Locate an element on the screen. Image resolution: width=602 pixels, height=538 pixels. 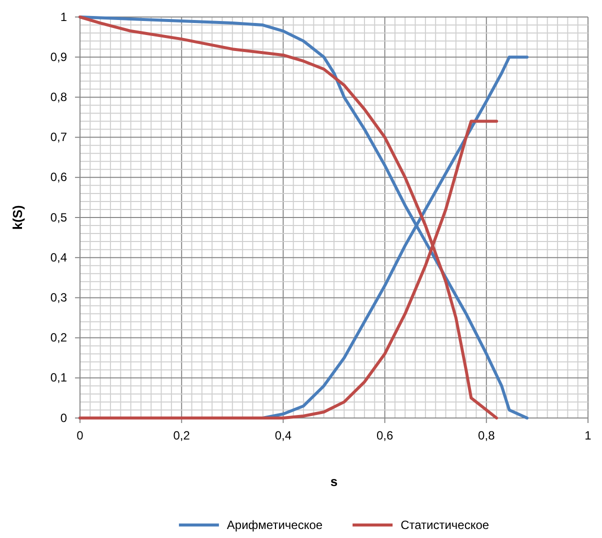
y-tick-label: 0,1 is located at coordinates (59, 377).